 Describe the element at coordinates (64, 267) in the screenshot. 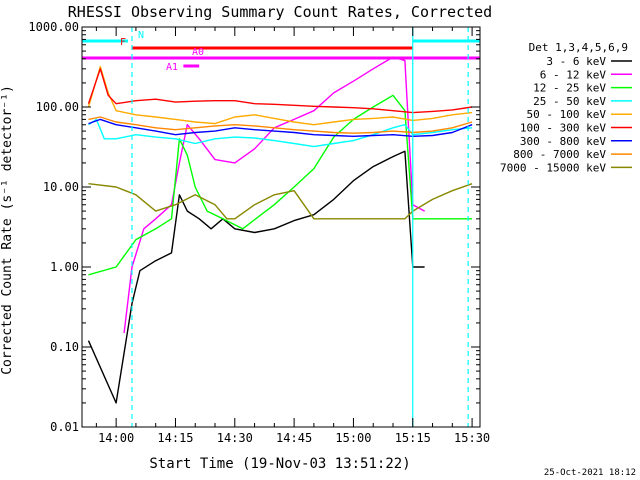

I see `y-tick-label: 1.00` at that location.